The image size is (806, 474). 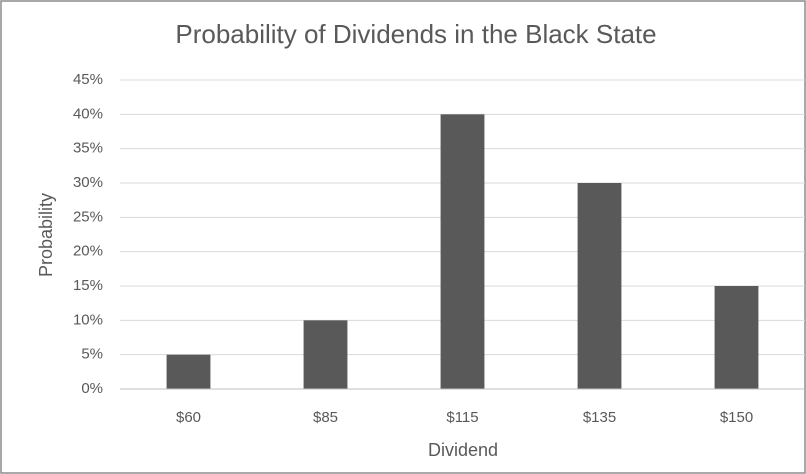 What do you see at coordinates (462, 417) in the screenshot?
I see `x-tick-label: $115` at bounding box center [462, 417].